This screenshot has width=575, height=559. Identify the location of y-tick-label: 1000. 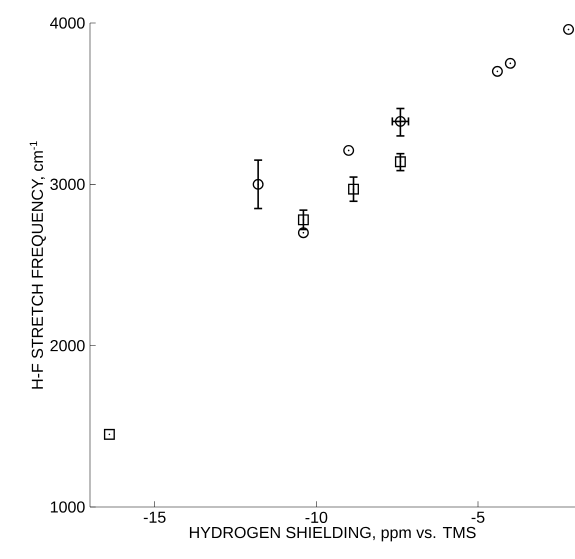
(67, 507).